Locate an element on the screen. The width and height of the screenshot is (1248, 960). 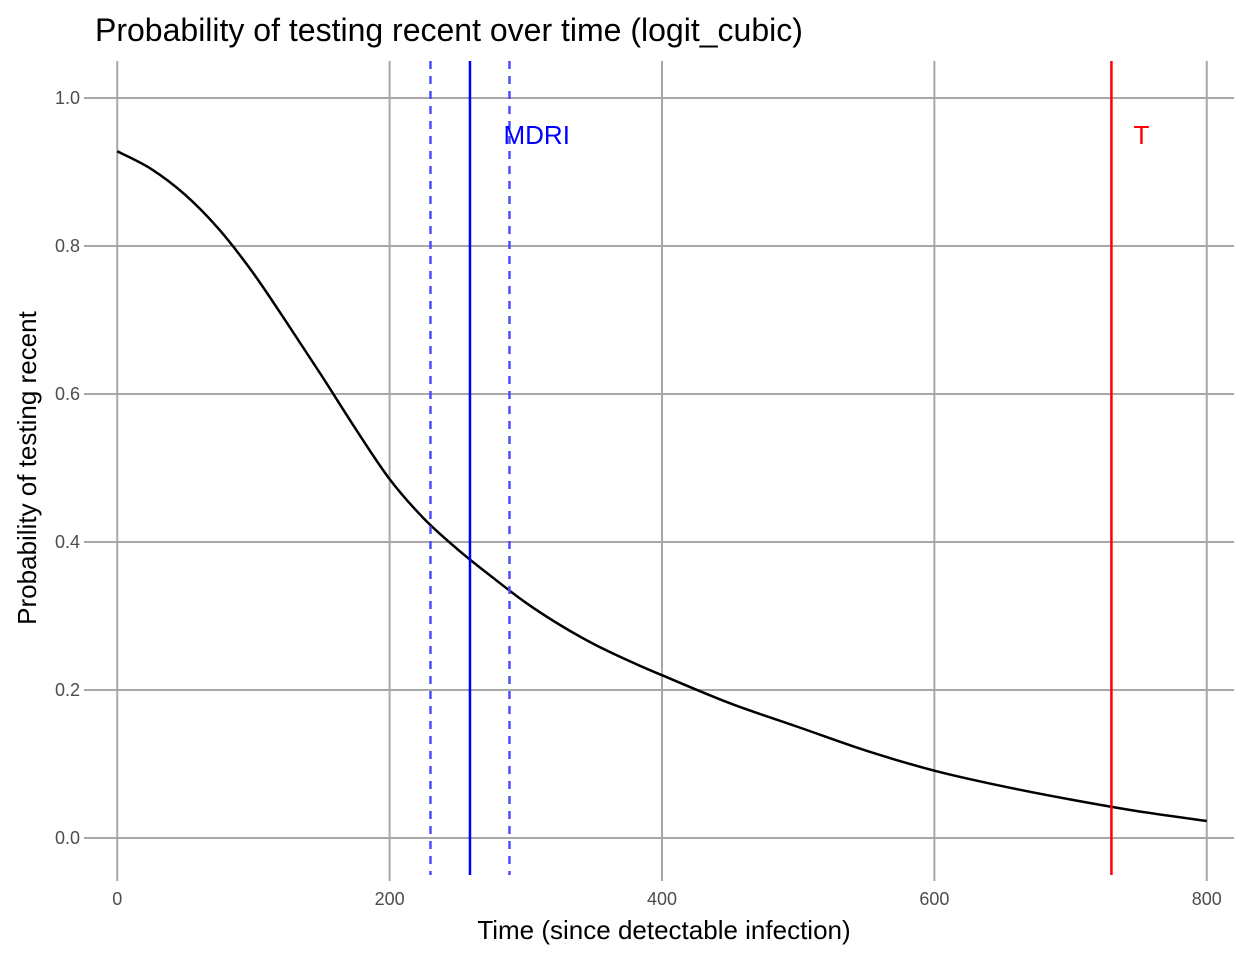
y-tick-label: 1.0 is located at coordinates (67, 98).